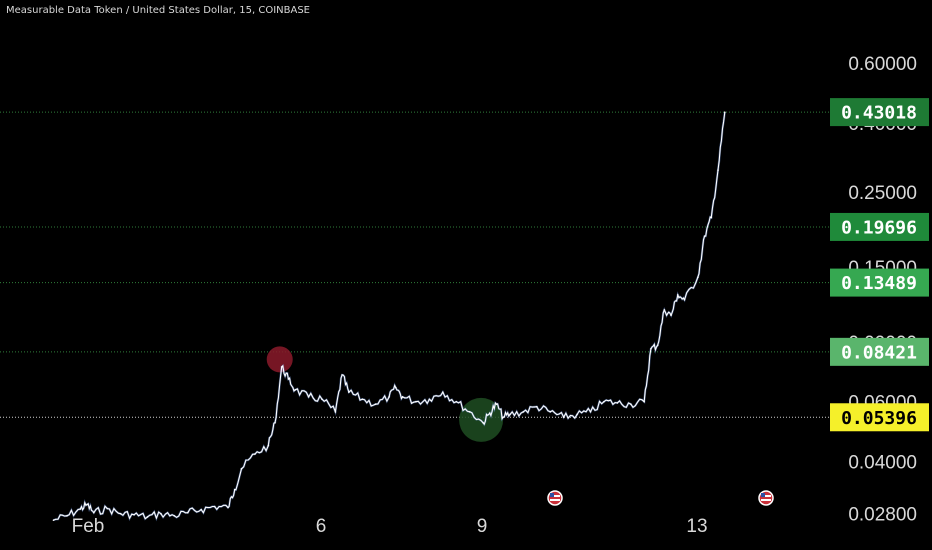 This screenshot has height=550, width=932. What do you see at coordinates (88, 526) in the screenshot?
I see `x-tick-label: Feb` at bounding box center [88, 526].